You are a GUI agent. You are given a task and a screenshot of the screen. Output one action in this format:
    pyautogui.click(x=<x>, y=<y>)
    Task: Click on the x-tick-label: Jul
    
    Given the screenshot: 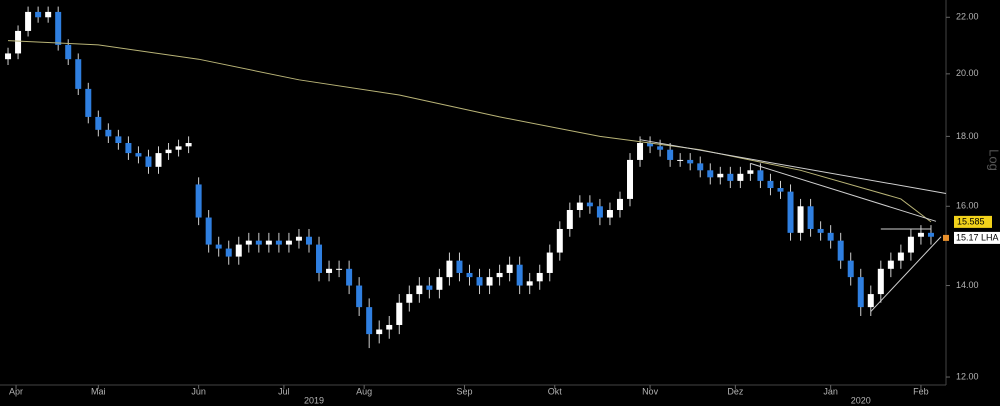 What is the action you would take?
    pyautogui.click(x=284, y=391)
    